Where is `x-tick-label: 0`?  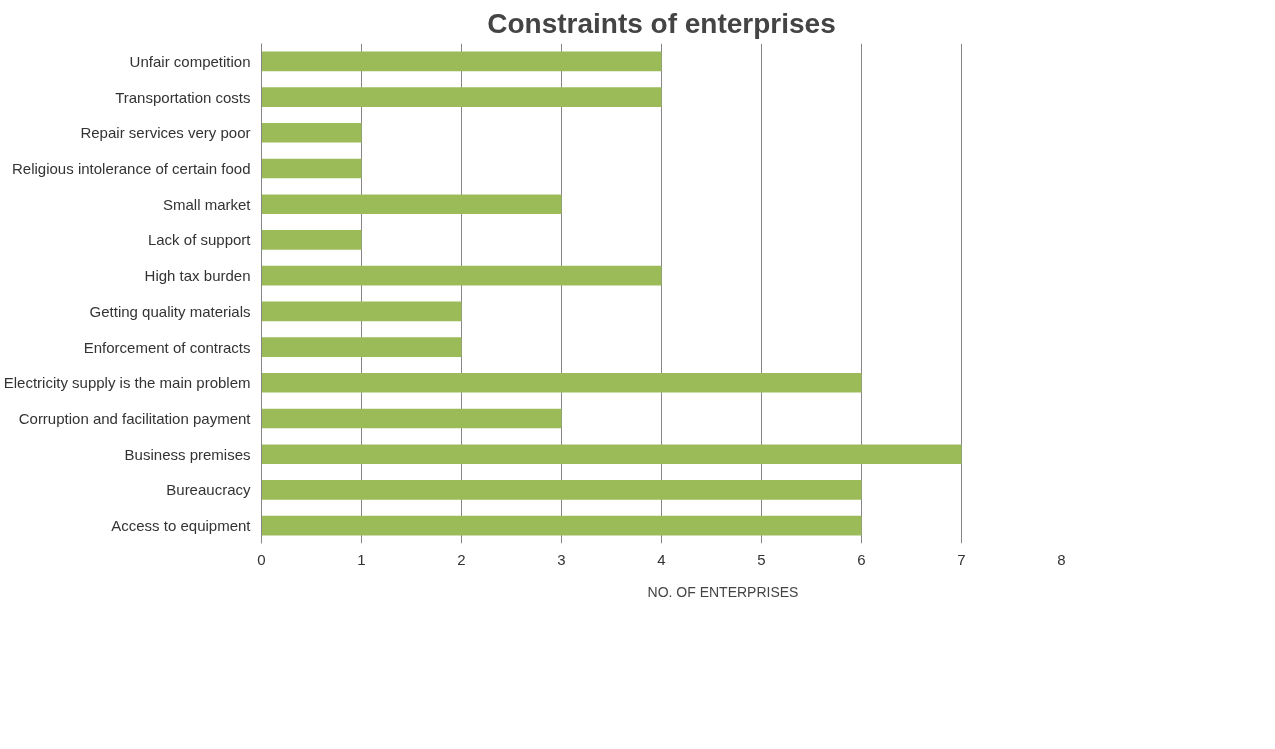 x-tick-label: 0 is located at coordinates (261, 559).